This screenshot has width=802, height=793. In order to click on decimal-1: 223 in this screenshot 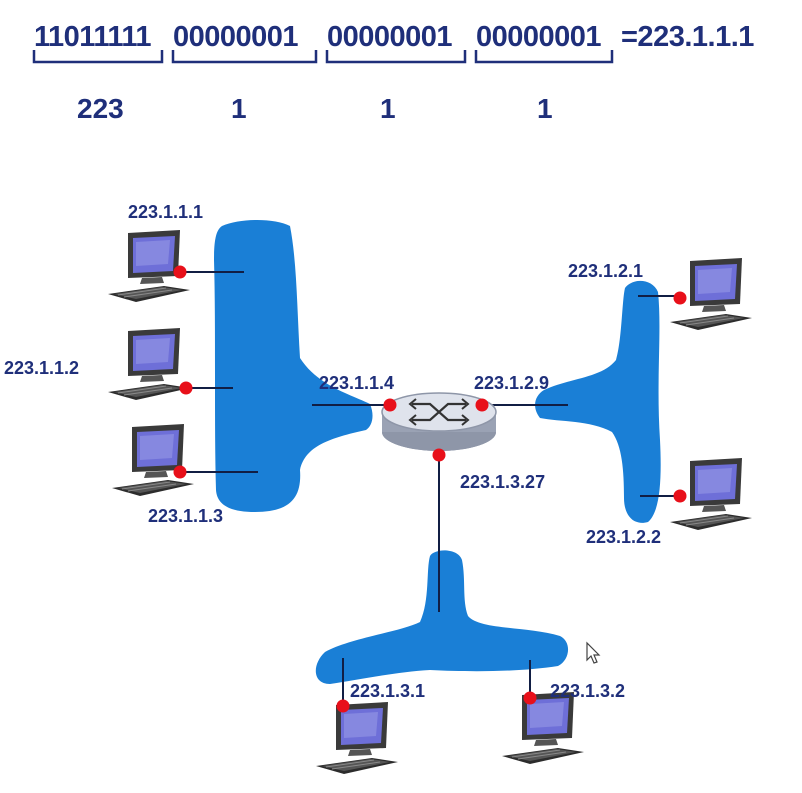, I will do `click(100, 108)`.